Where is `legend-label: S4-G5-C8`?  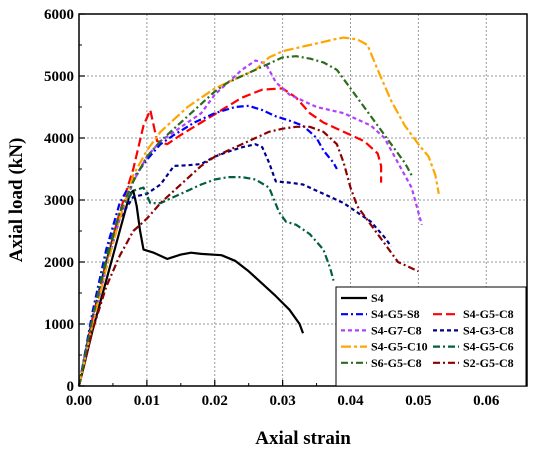
legend-label: S4-G5-C8 is located at coordinates (488, 314).